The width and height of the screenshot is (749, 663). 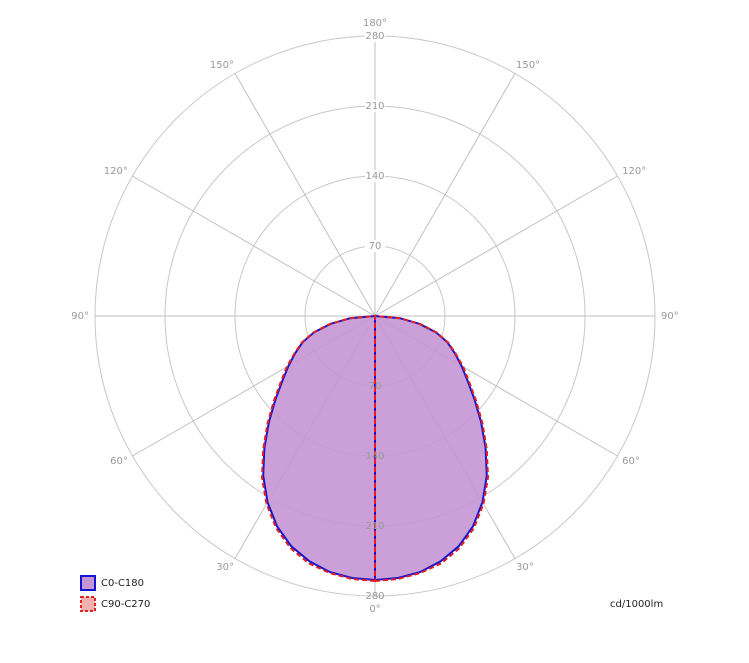 What do you see at coordinates (374, 609) in the screenshot?
I see `angle-label: 0°` at bounding box center [374, 609].